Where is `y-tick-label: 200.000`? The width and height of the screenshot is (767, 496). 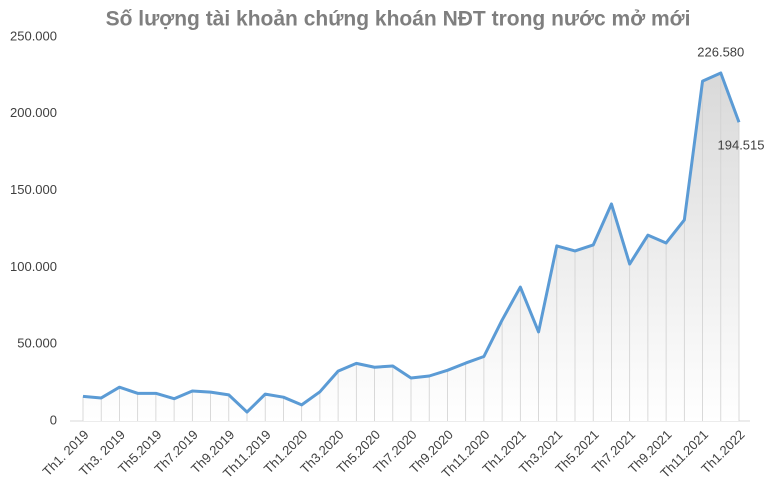
y-tick-label: 200.000 is located at coordinates (33, 112).